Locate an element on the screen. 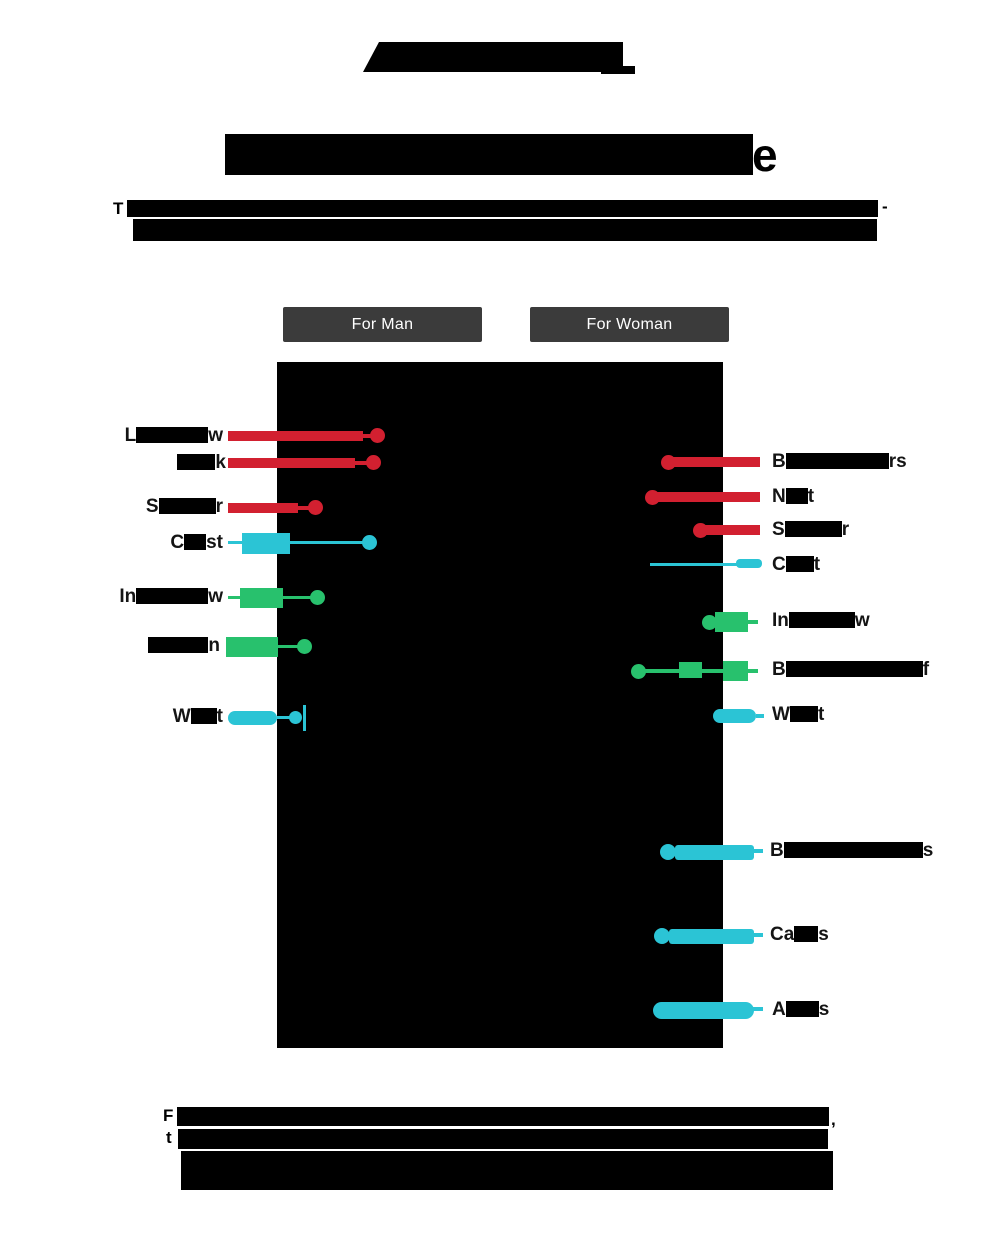 The height and width of the screenshot is (1250, 1000). man-callout-1-connector is located at coordinates (366, 436).